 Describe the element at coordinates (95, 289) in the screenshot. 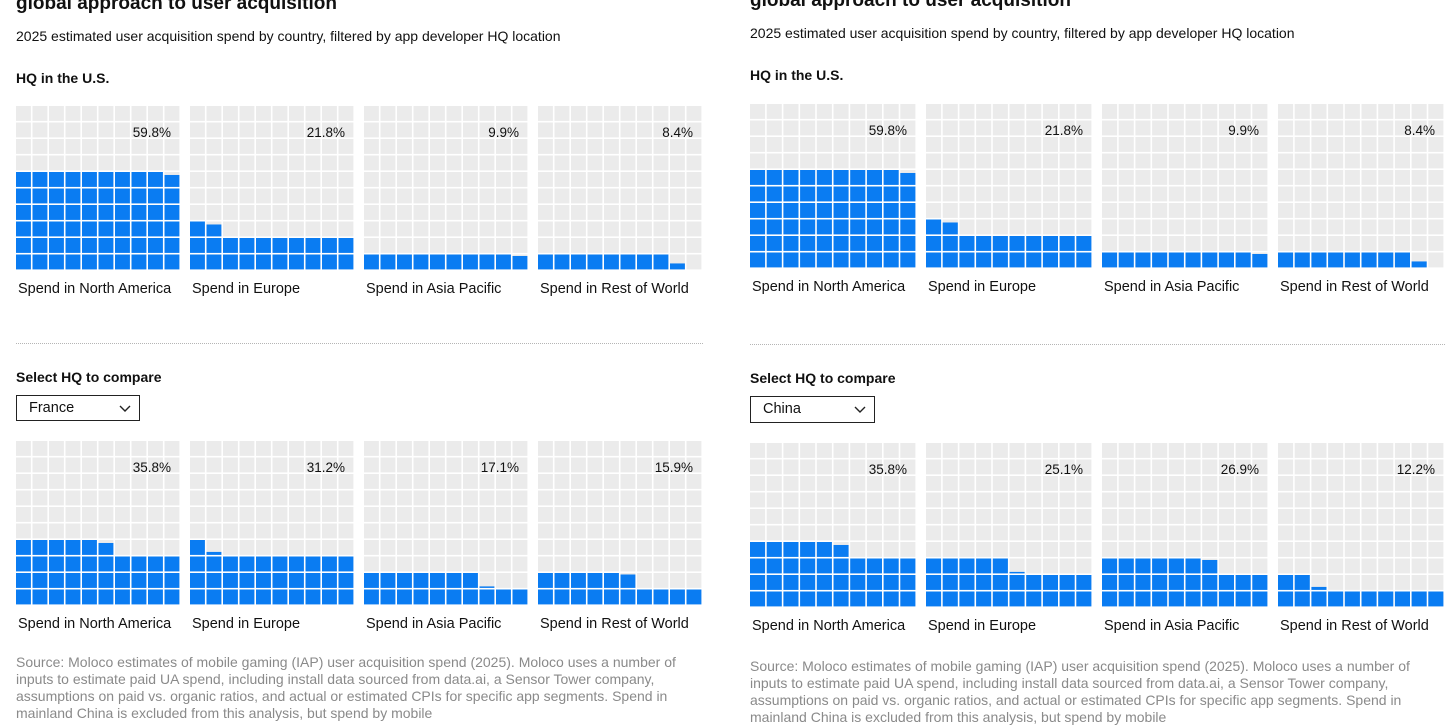

I see `category-label: Spend in North America` at that location.